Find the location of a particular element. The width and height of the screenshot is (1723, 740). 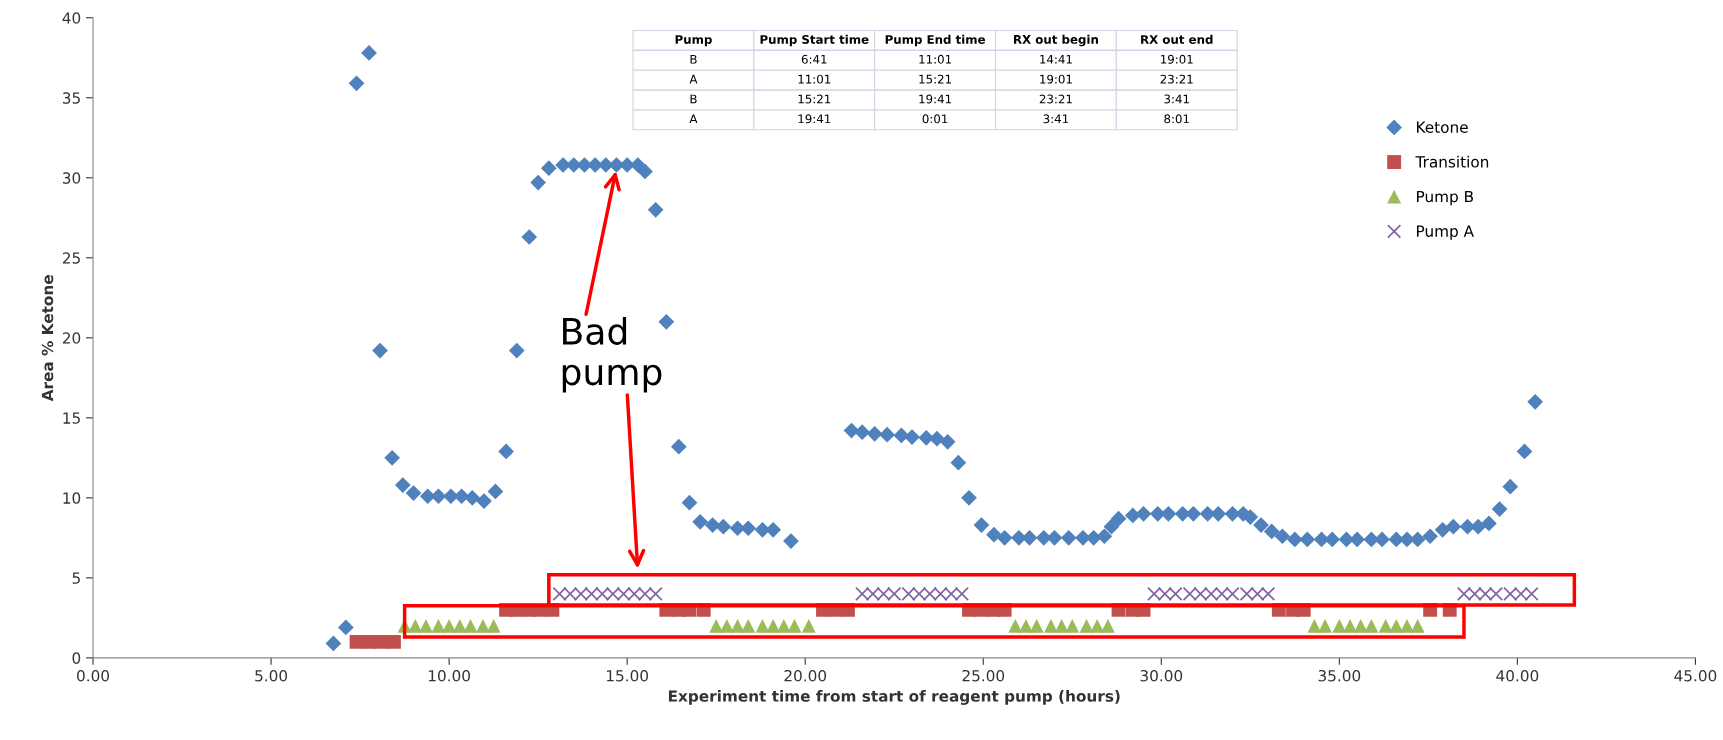

x-tick-label: 35.00 is located at coordinates (1339, 675).